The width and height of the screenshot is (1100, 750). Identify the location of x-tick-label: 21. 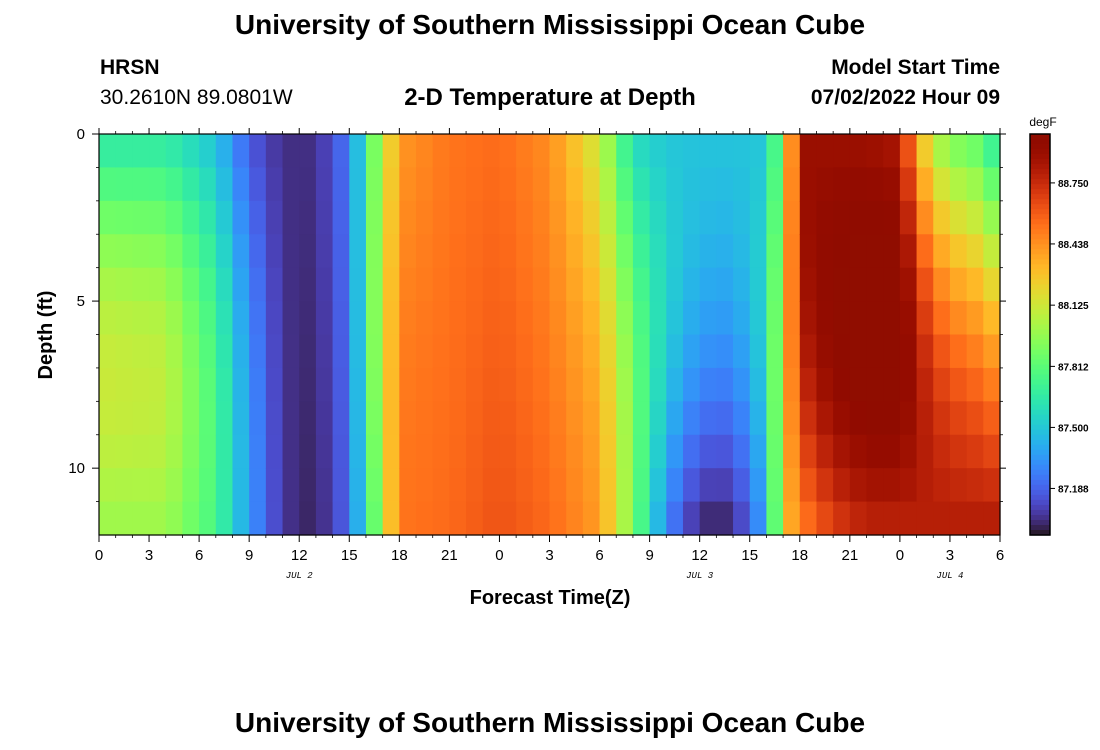
(449, 555).